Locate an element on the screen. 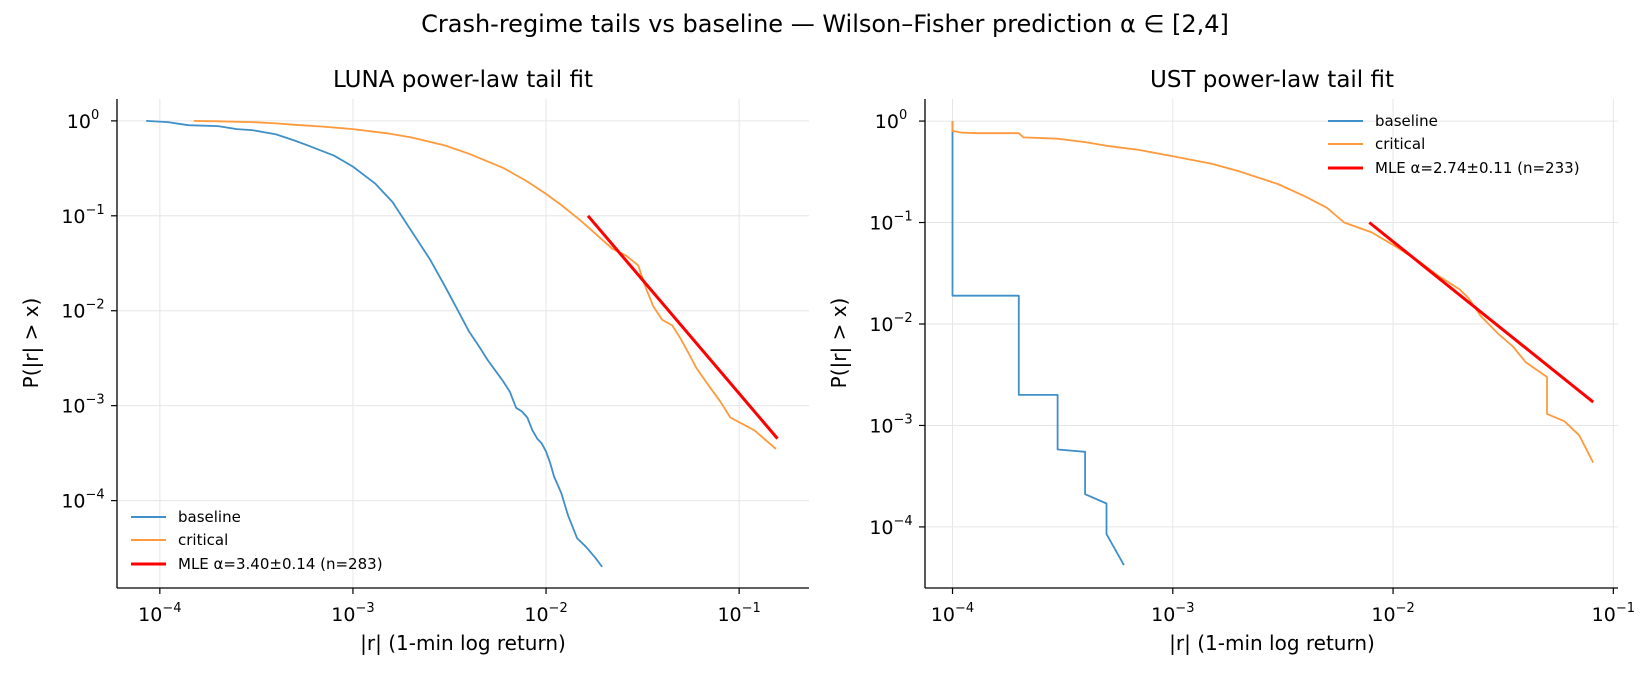 This screenshot has height=675, width=1650. luna-x-tick-label: 10⁻² is located at coordinates (545, 613).